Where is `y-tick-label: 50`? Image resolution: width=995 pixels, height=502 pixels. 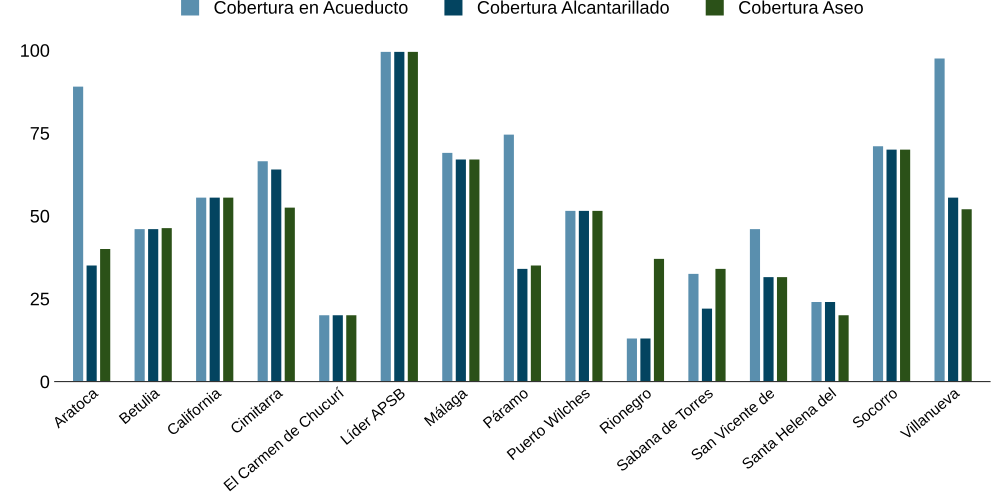
y-tick-label: 50 is located at coordinates (40, 216).